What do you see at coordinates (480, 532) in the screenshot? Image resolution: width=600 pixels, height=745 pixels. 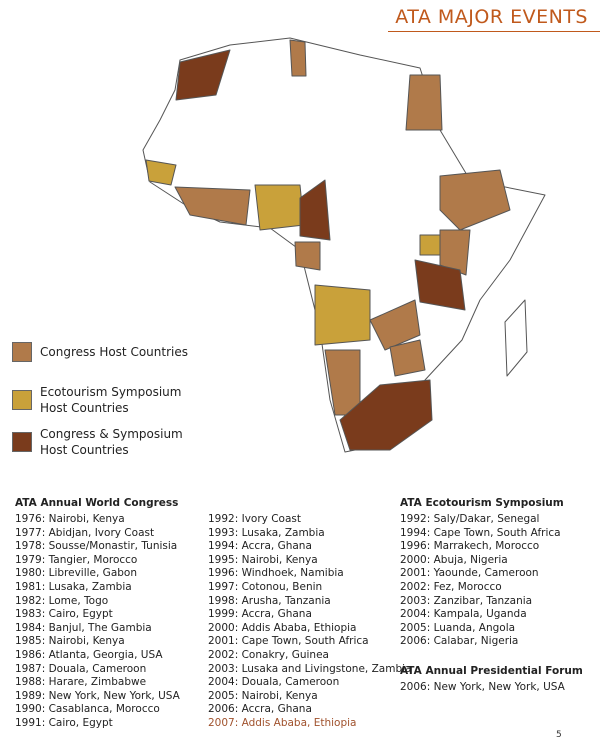 I see `list-entry: 1994: Cape Town, South Africa` at bounding box center [480, 532].